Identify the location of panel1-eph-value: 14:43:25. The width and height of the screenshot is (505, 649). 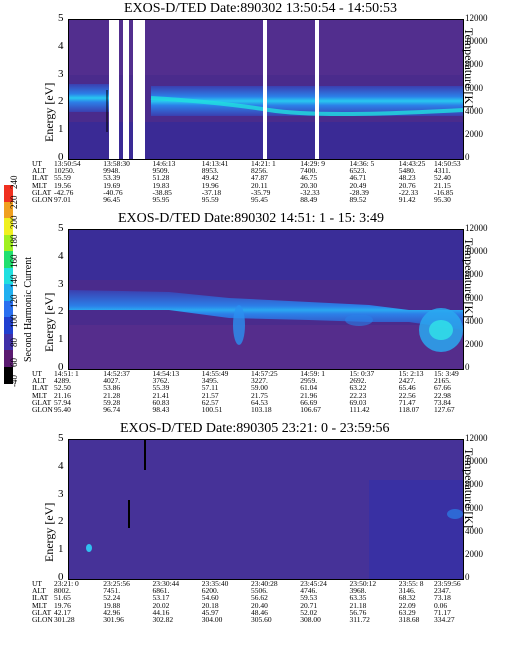
(412, 163).